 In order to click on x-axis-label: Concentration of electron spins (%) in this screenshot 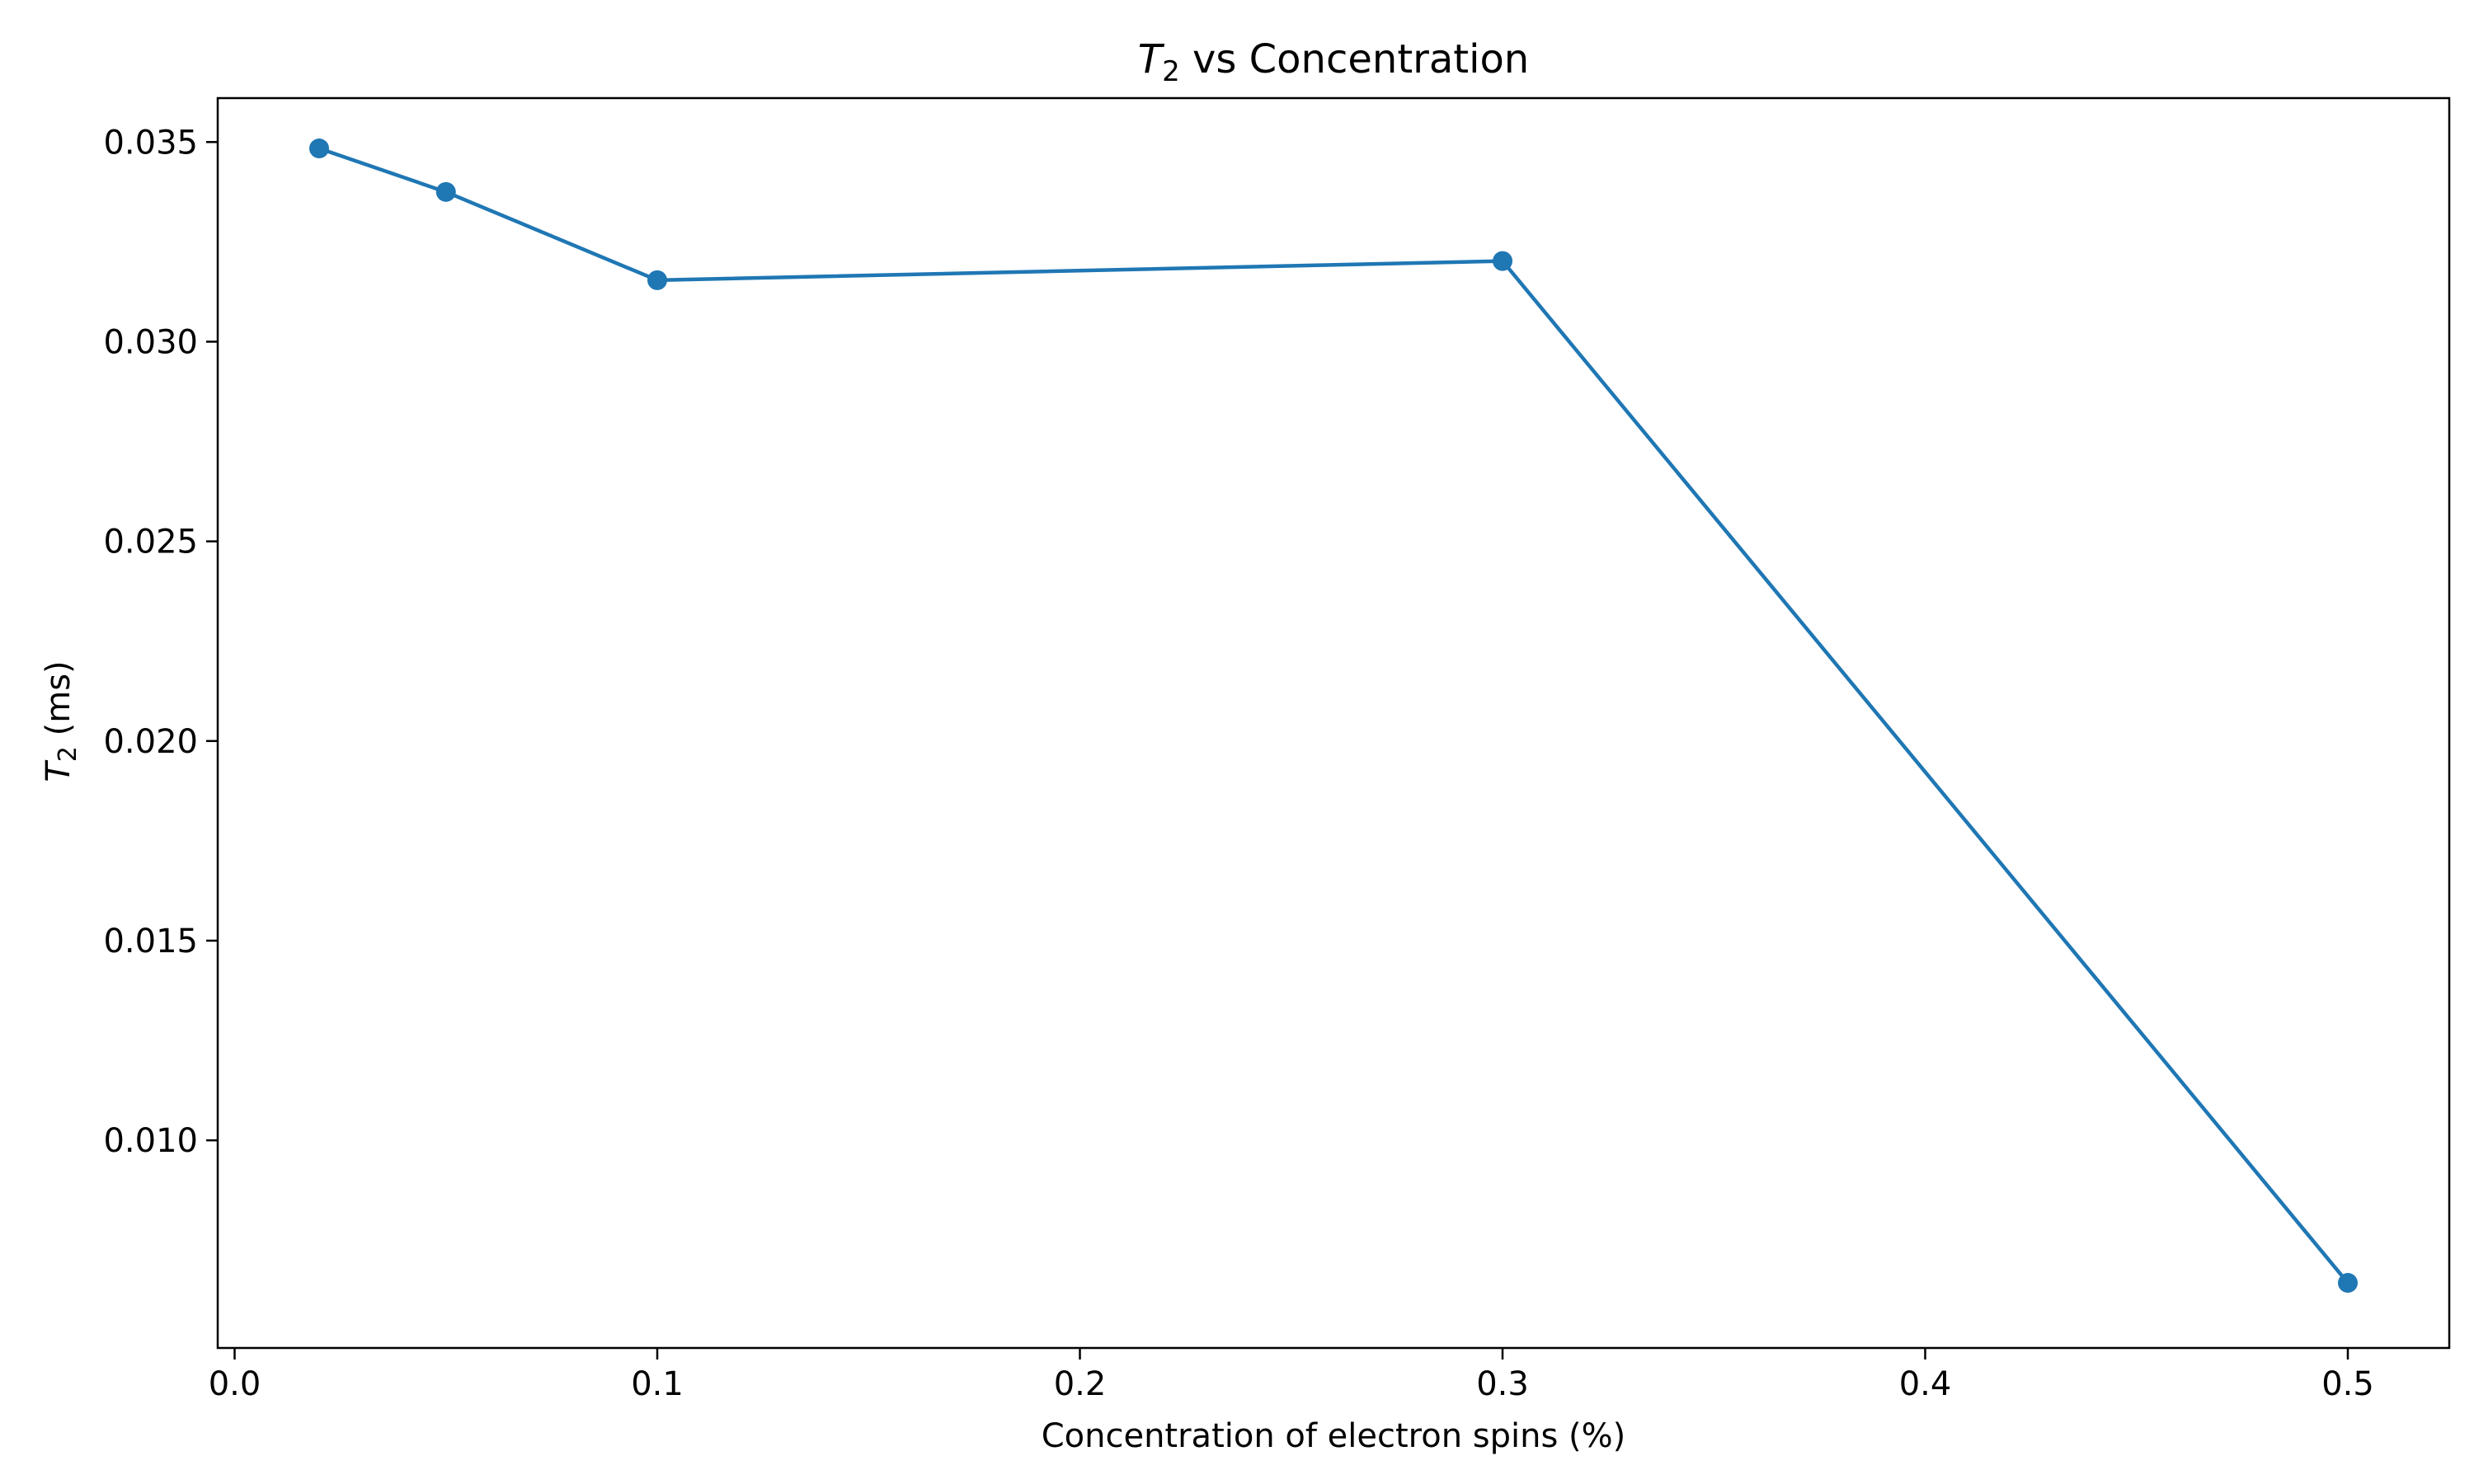, I will do `click(1334, 1436)`.